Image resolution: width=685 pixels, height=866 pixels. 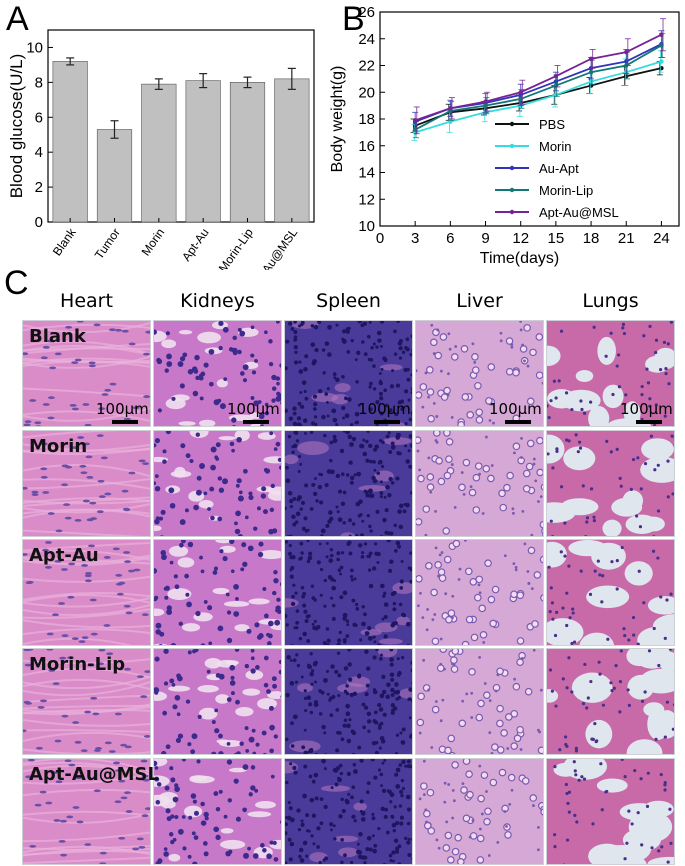 What do you see at coordinates (479, 811) in the screenshot?
I see `tissue-image-liver-apt-au-msl` at bounding box center [479, 811].